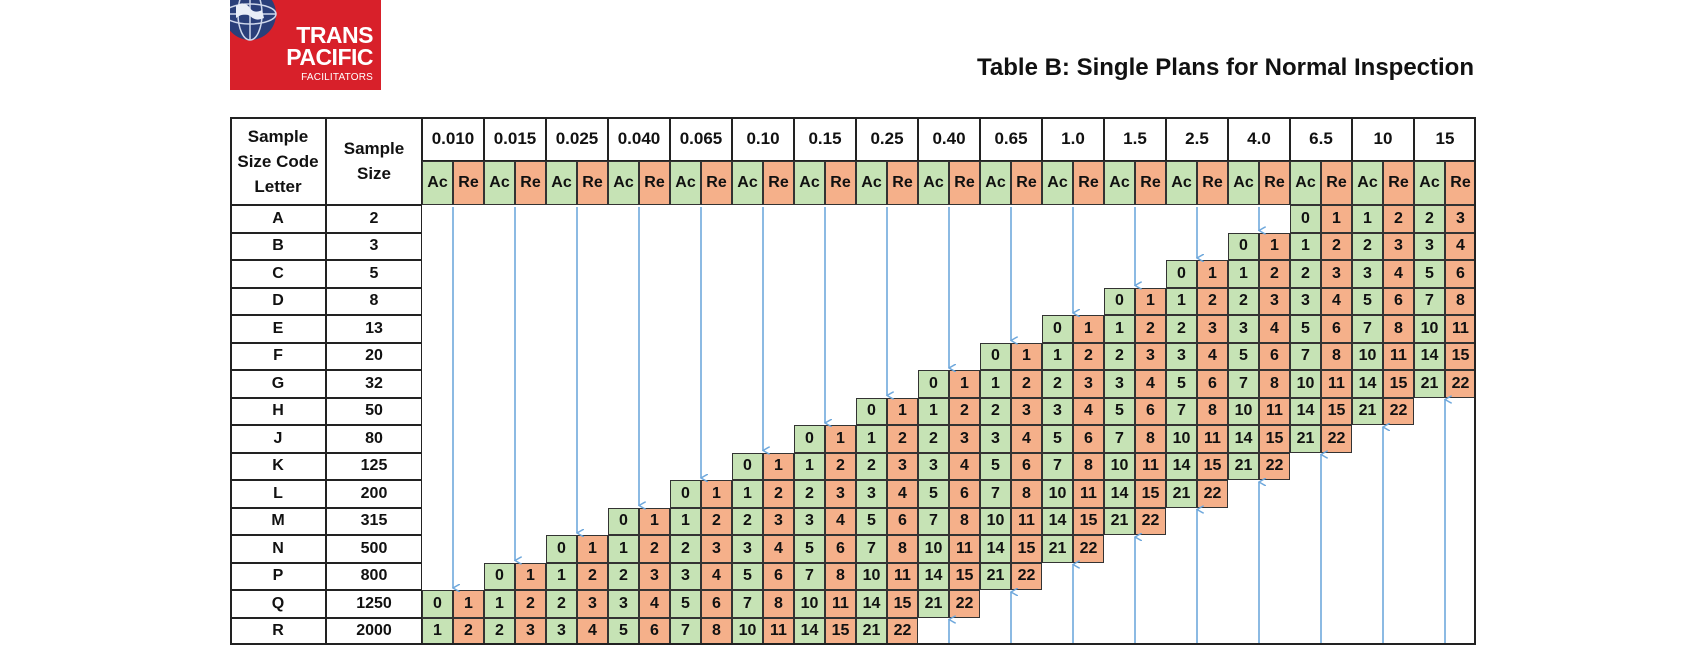 This screenshot has width=1700, height=660. I want to click on sample-size: 32, so click(374, 384).